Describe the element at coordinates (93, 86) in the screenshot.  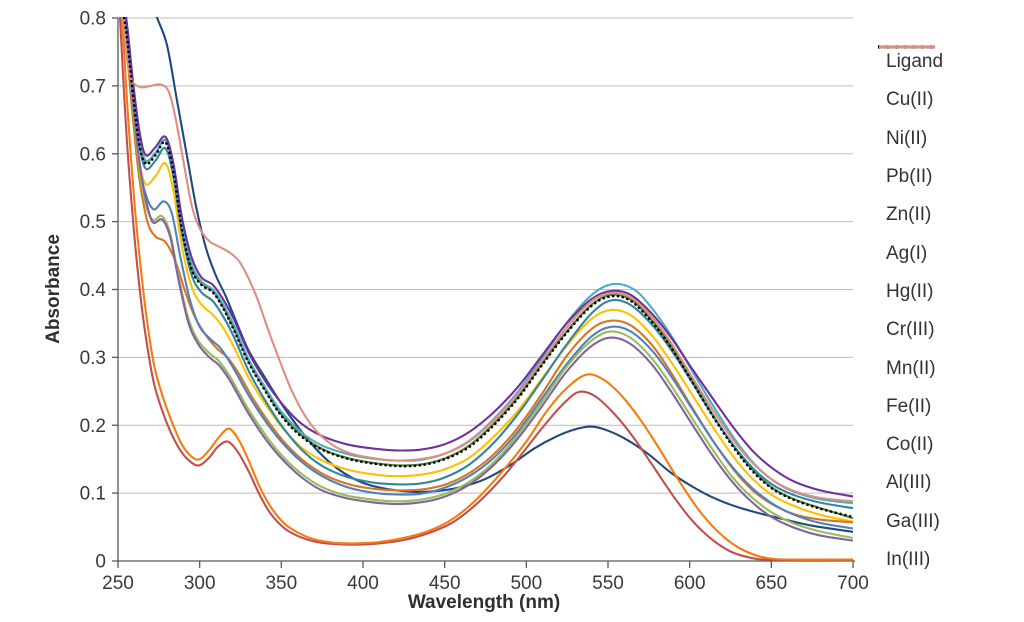
I see `y-tick-label: 0.7` at that location.